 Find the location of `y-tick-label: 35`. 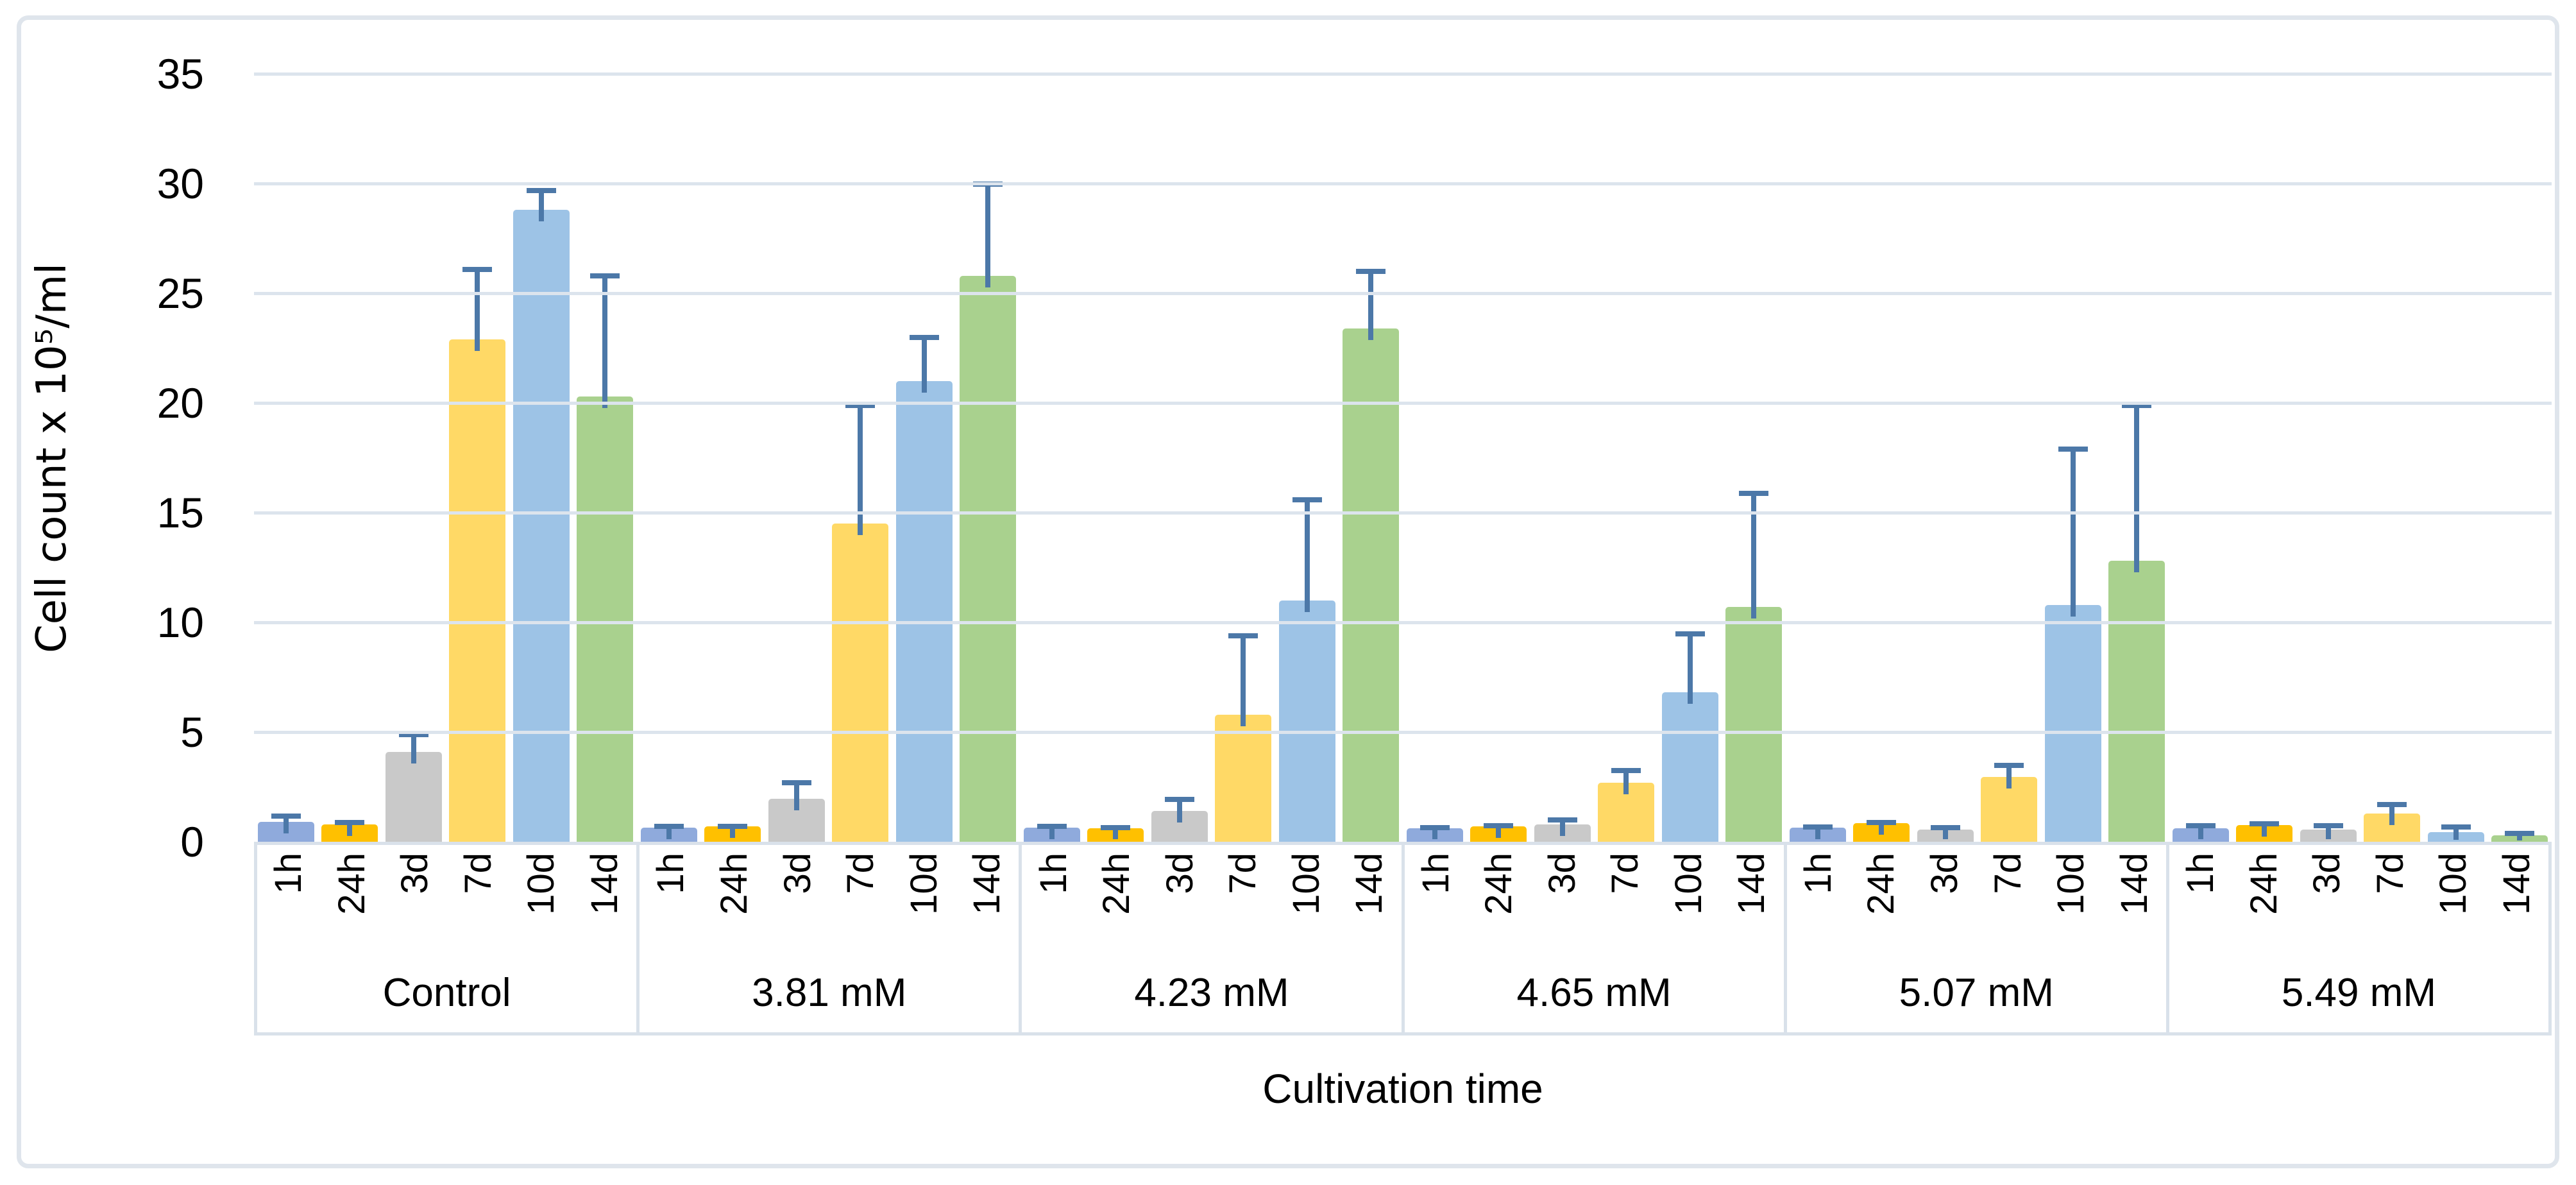

y-tick-label: 35 is located at coordinates (180, 74).